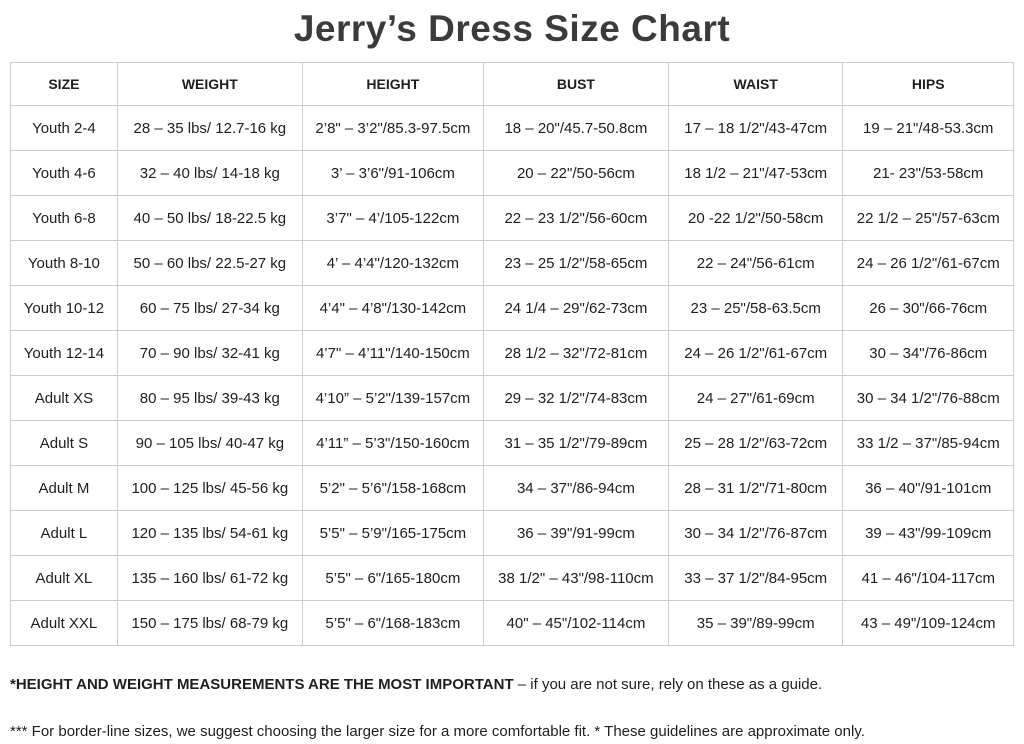 The width and height of the screenshot is (1024, 744). I want to click on cell-waist: 18 1/2 – 21"/47-53cm, so click(755, 173).